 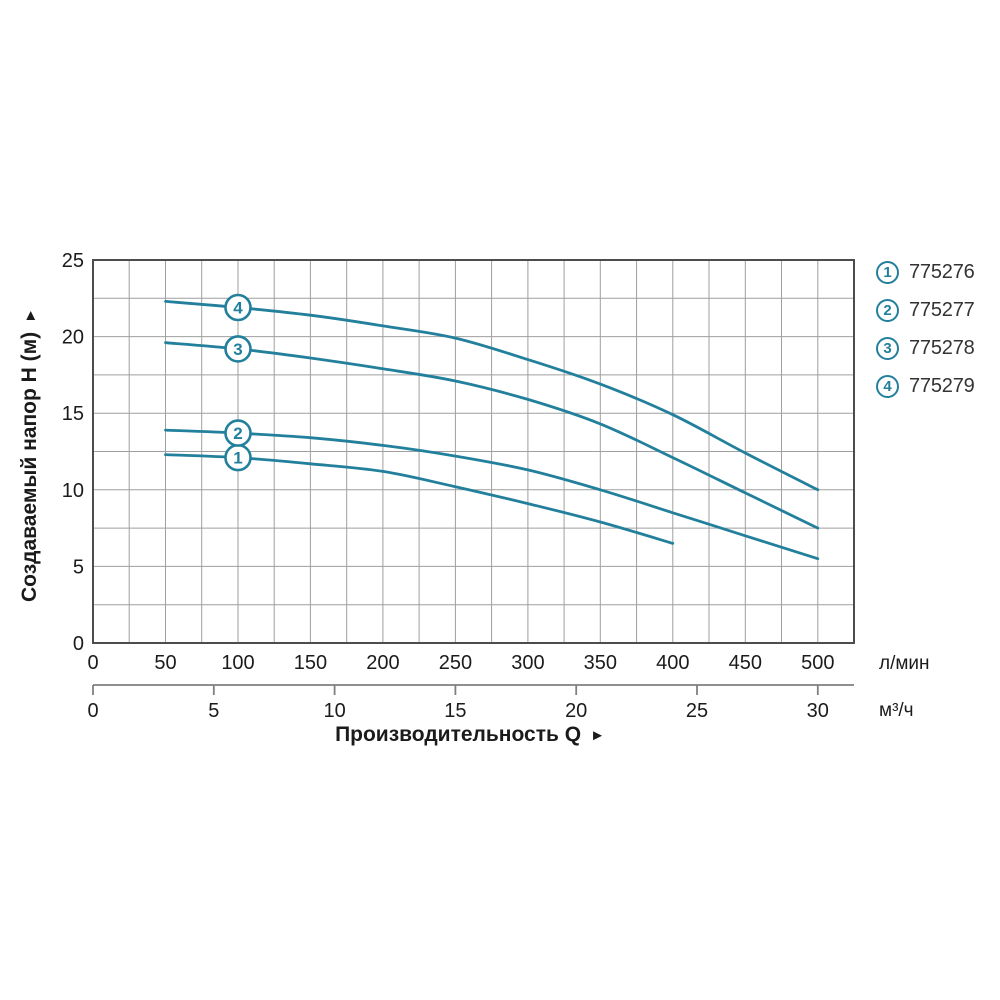 I want to click on legend-marker-circle-1: 1, so click(x=887, y=272).